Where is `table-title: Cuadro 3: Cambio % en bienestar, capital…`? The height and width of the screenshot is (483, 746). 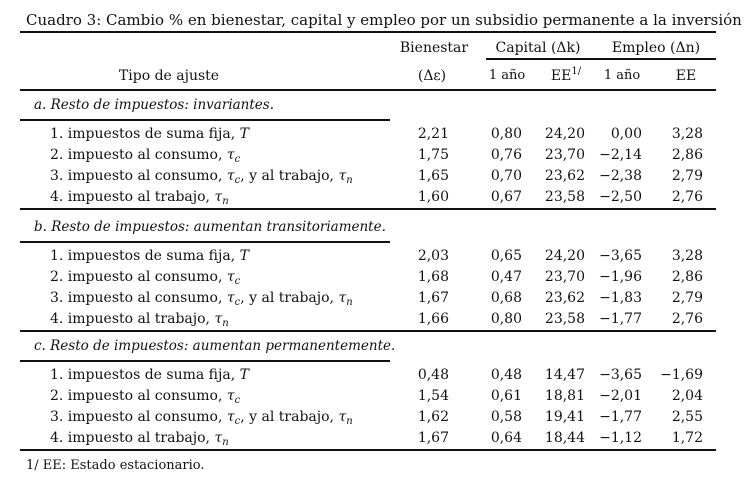
table-title: Cuadro 3: Cambio % en bienestar, capital… is located at coordinates (384, 20).